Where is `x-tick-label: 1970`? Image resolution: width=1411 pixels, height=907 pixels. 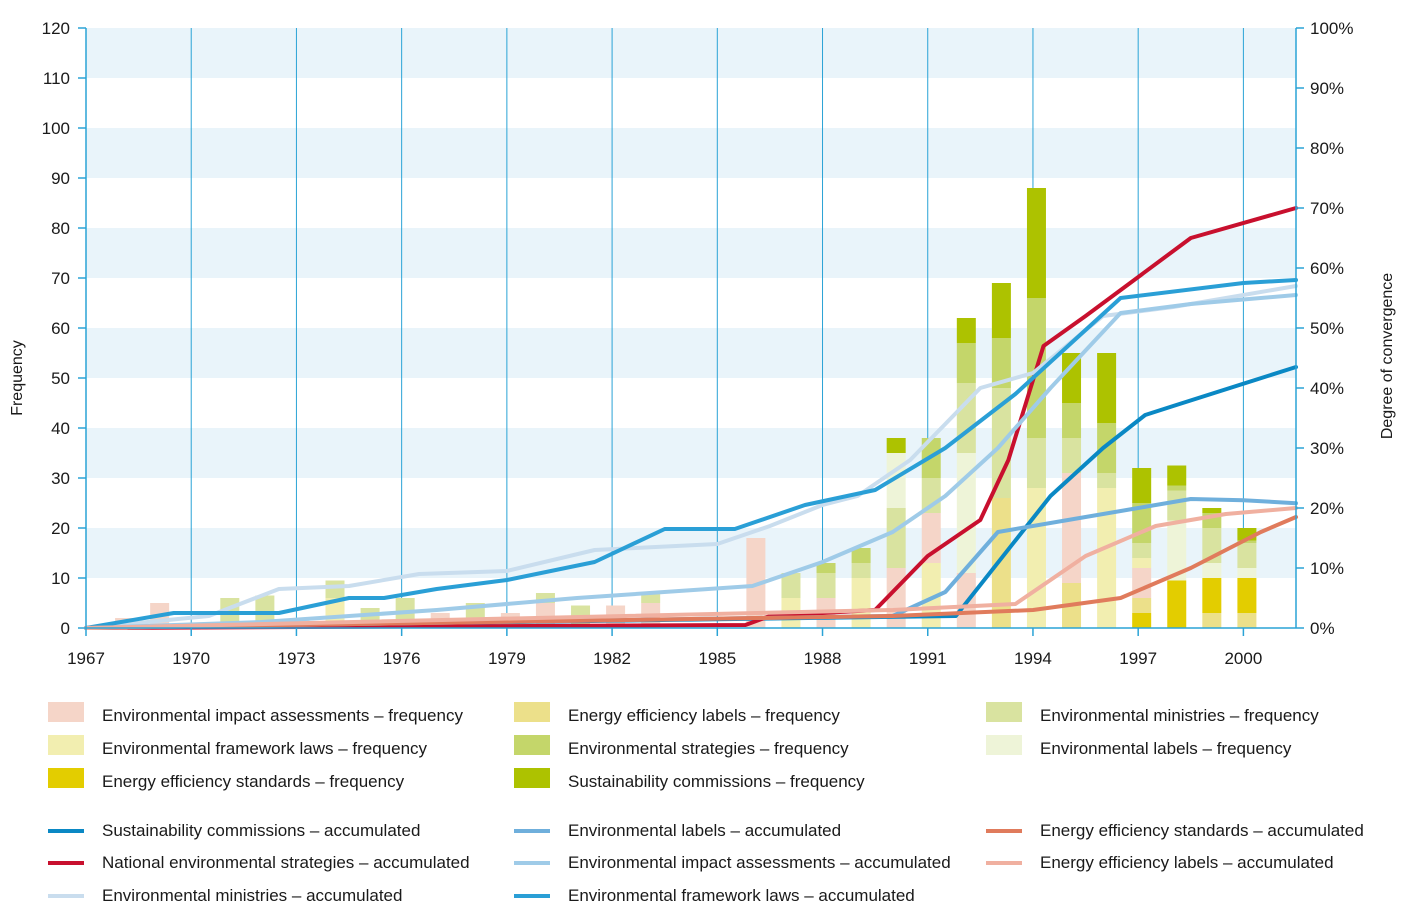
x-tick-label: 1970 is located at coordinates (191, 658).